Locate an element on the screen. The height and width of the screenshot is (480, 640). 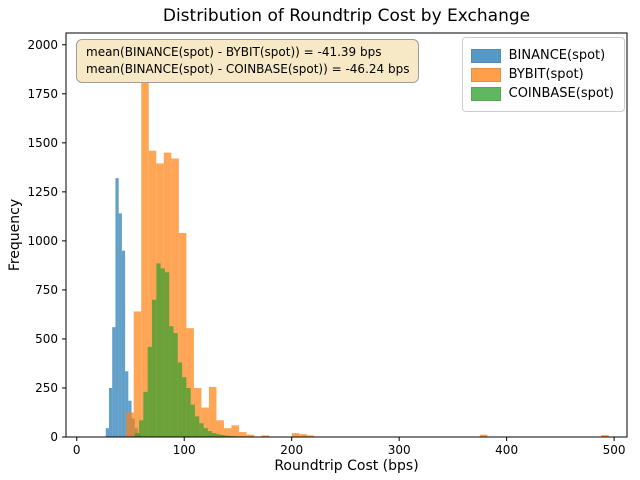
legend-label: COINBASE(spot) is located at coordinates (561, 93).